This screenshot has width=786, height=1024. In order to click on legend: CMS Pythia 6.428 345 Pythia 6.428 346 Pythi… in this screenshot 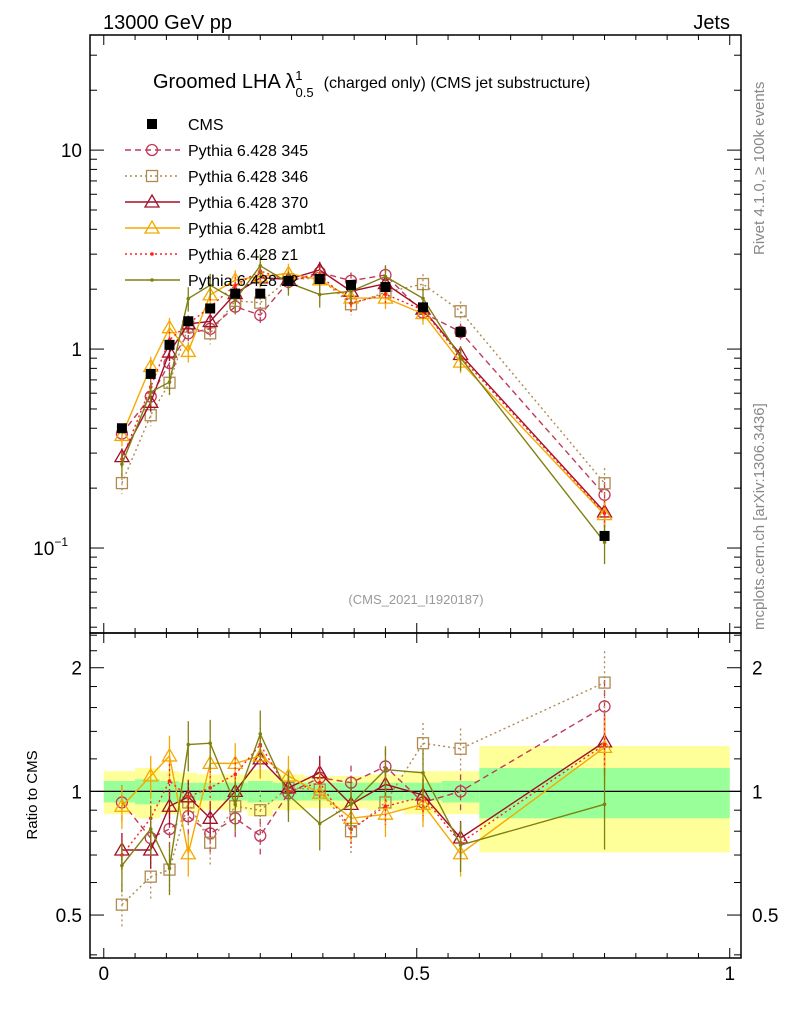, I will do `click(225, 203)`.